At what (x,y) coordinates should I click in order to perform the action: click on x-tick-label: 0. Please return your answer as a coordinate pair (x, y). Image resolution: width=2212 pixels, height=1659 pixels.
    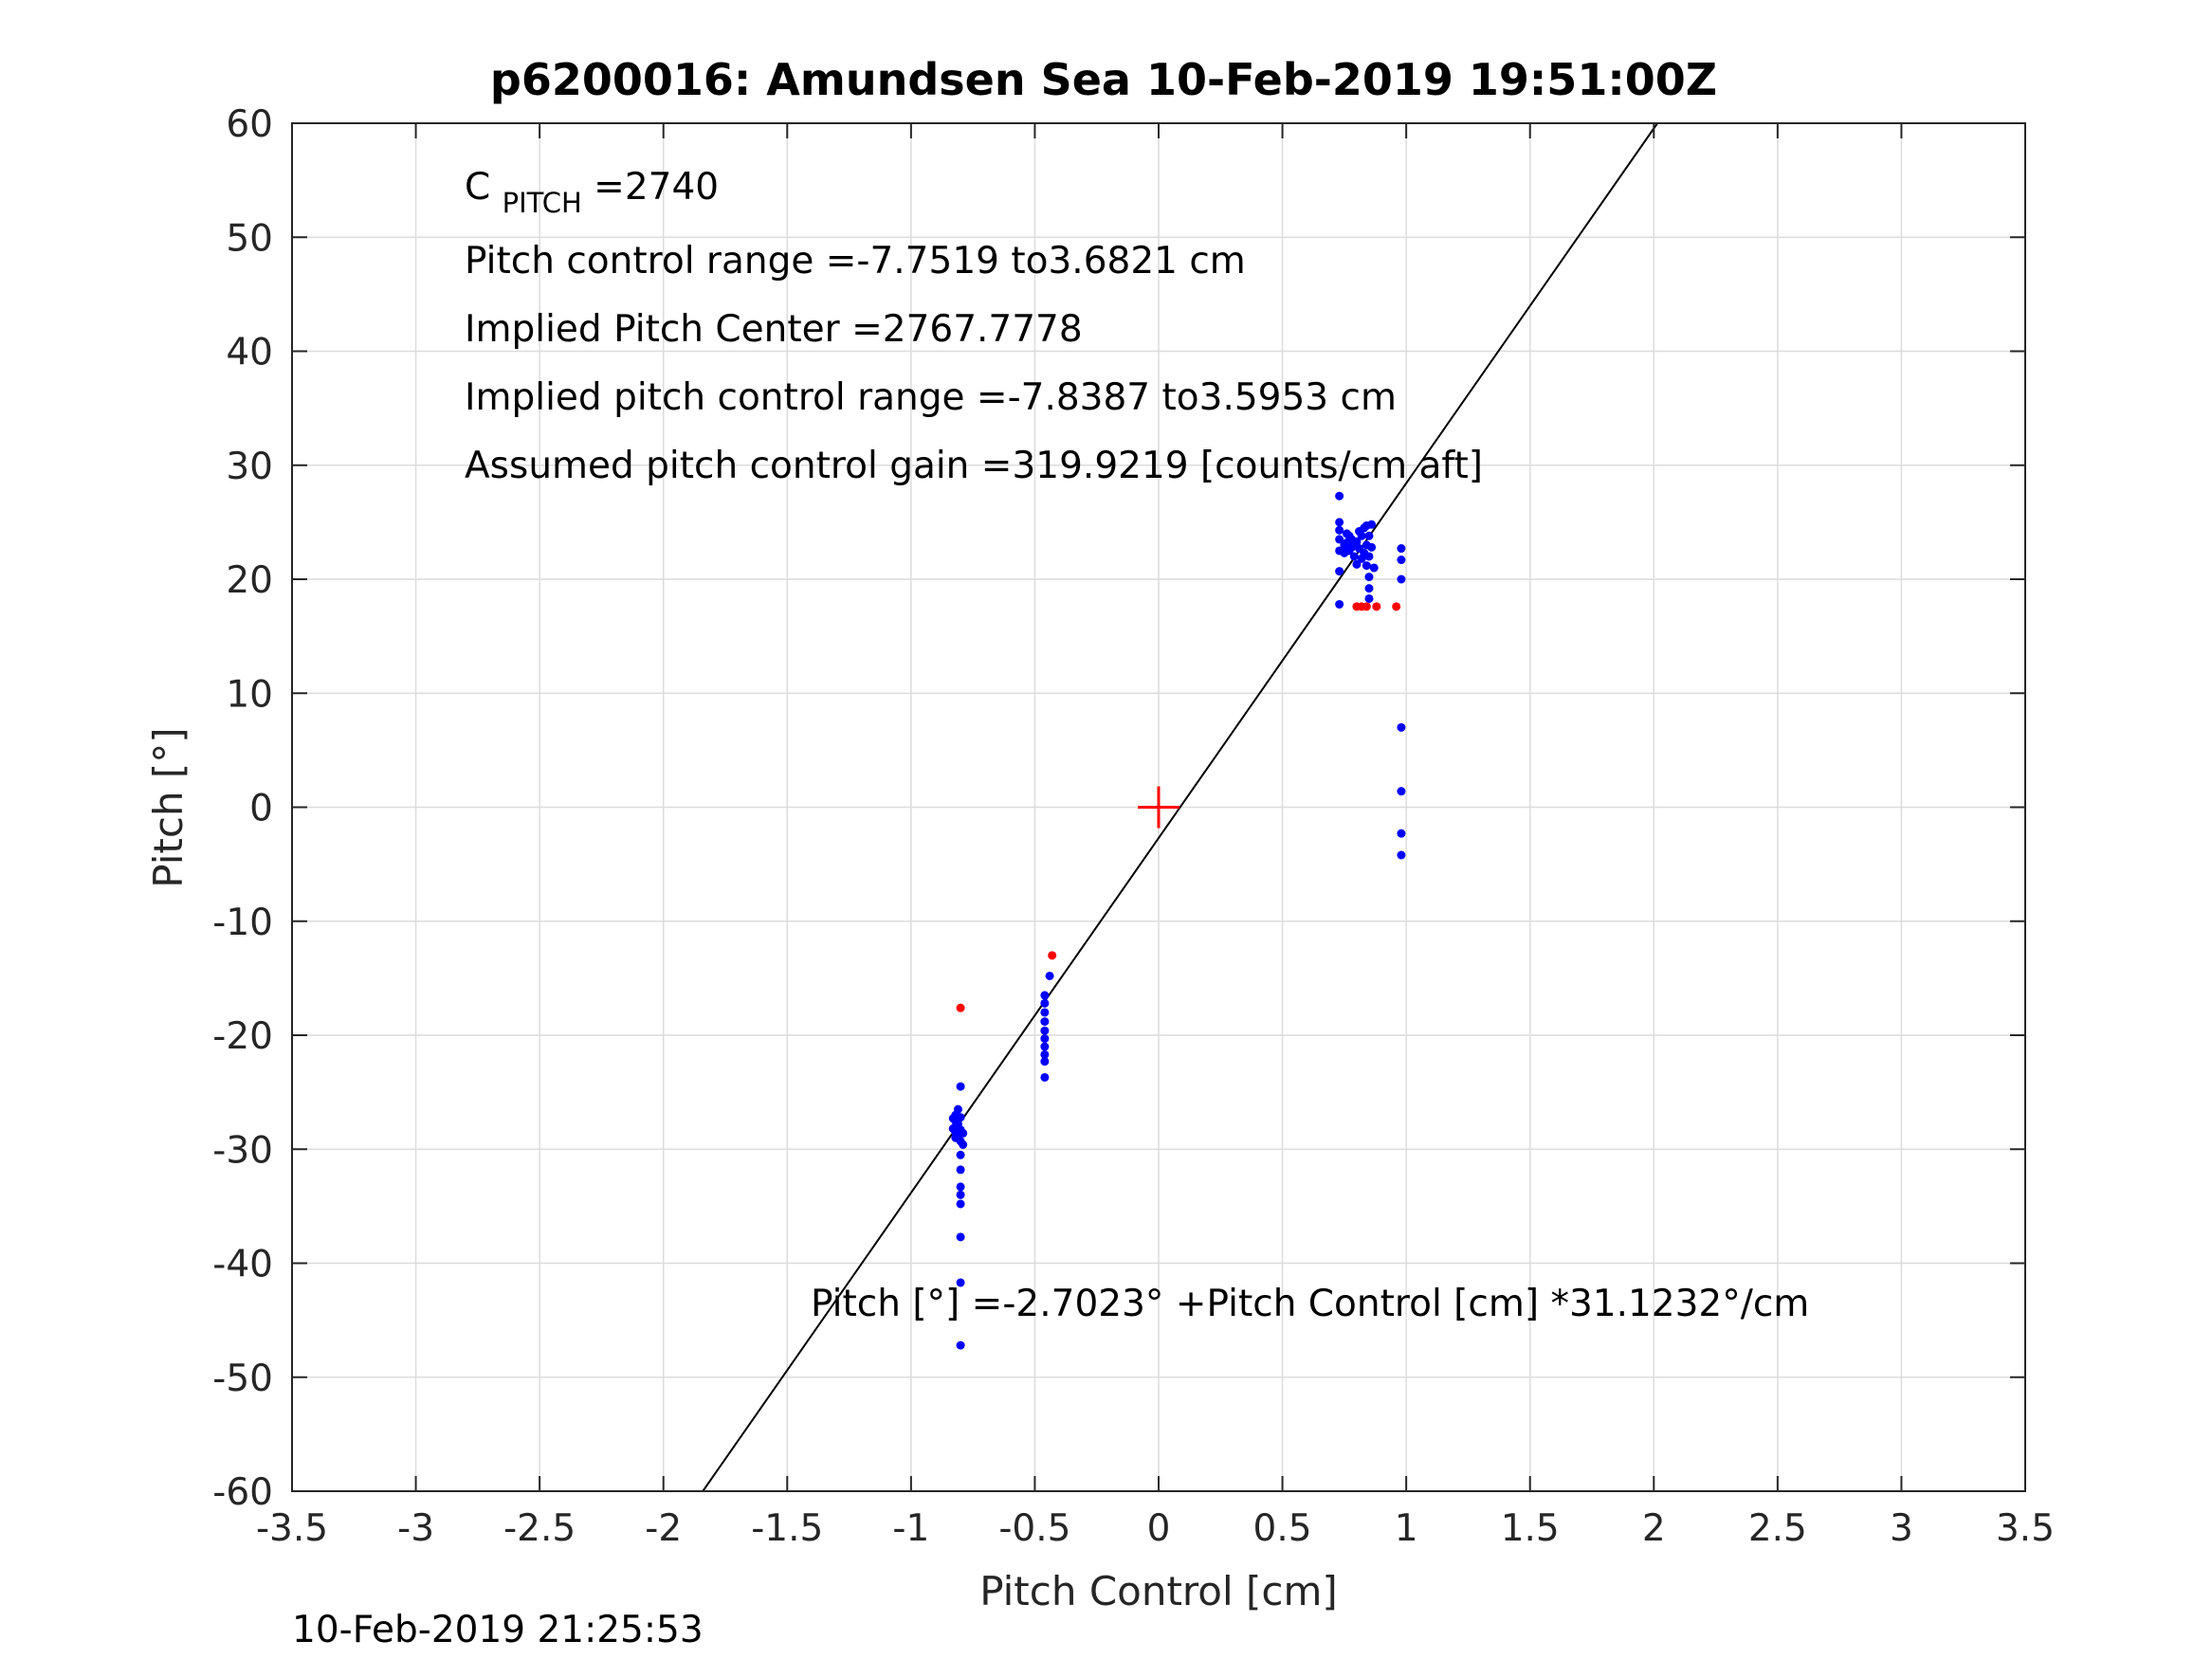
    Looking at the image, I should click on (1159, 1528).